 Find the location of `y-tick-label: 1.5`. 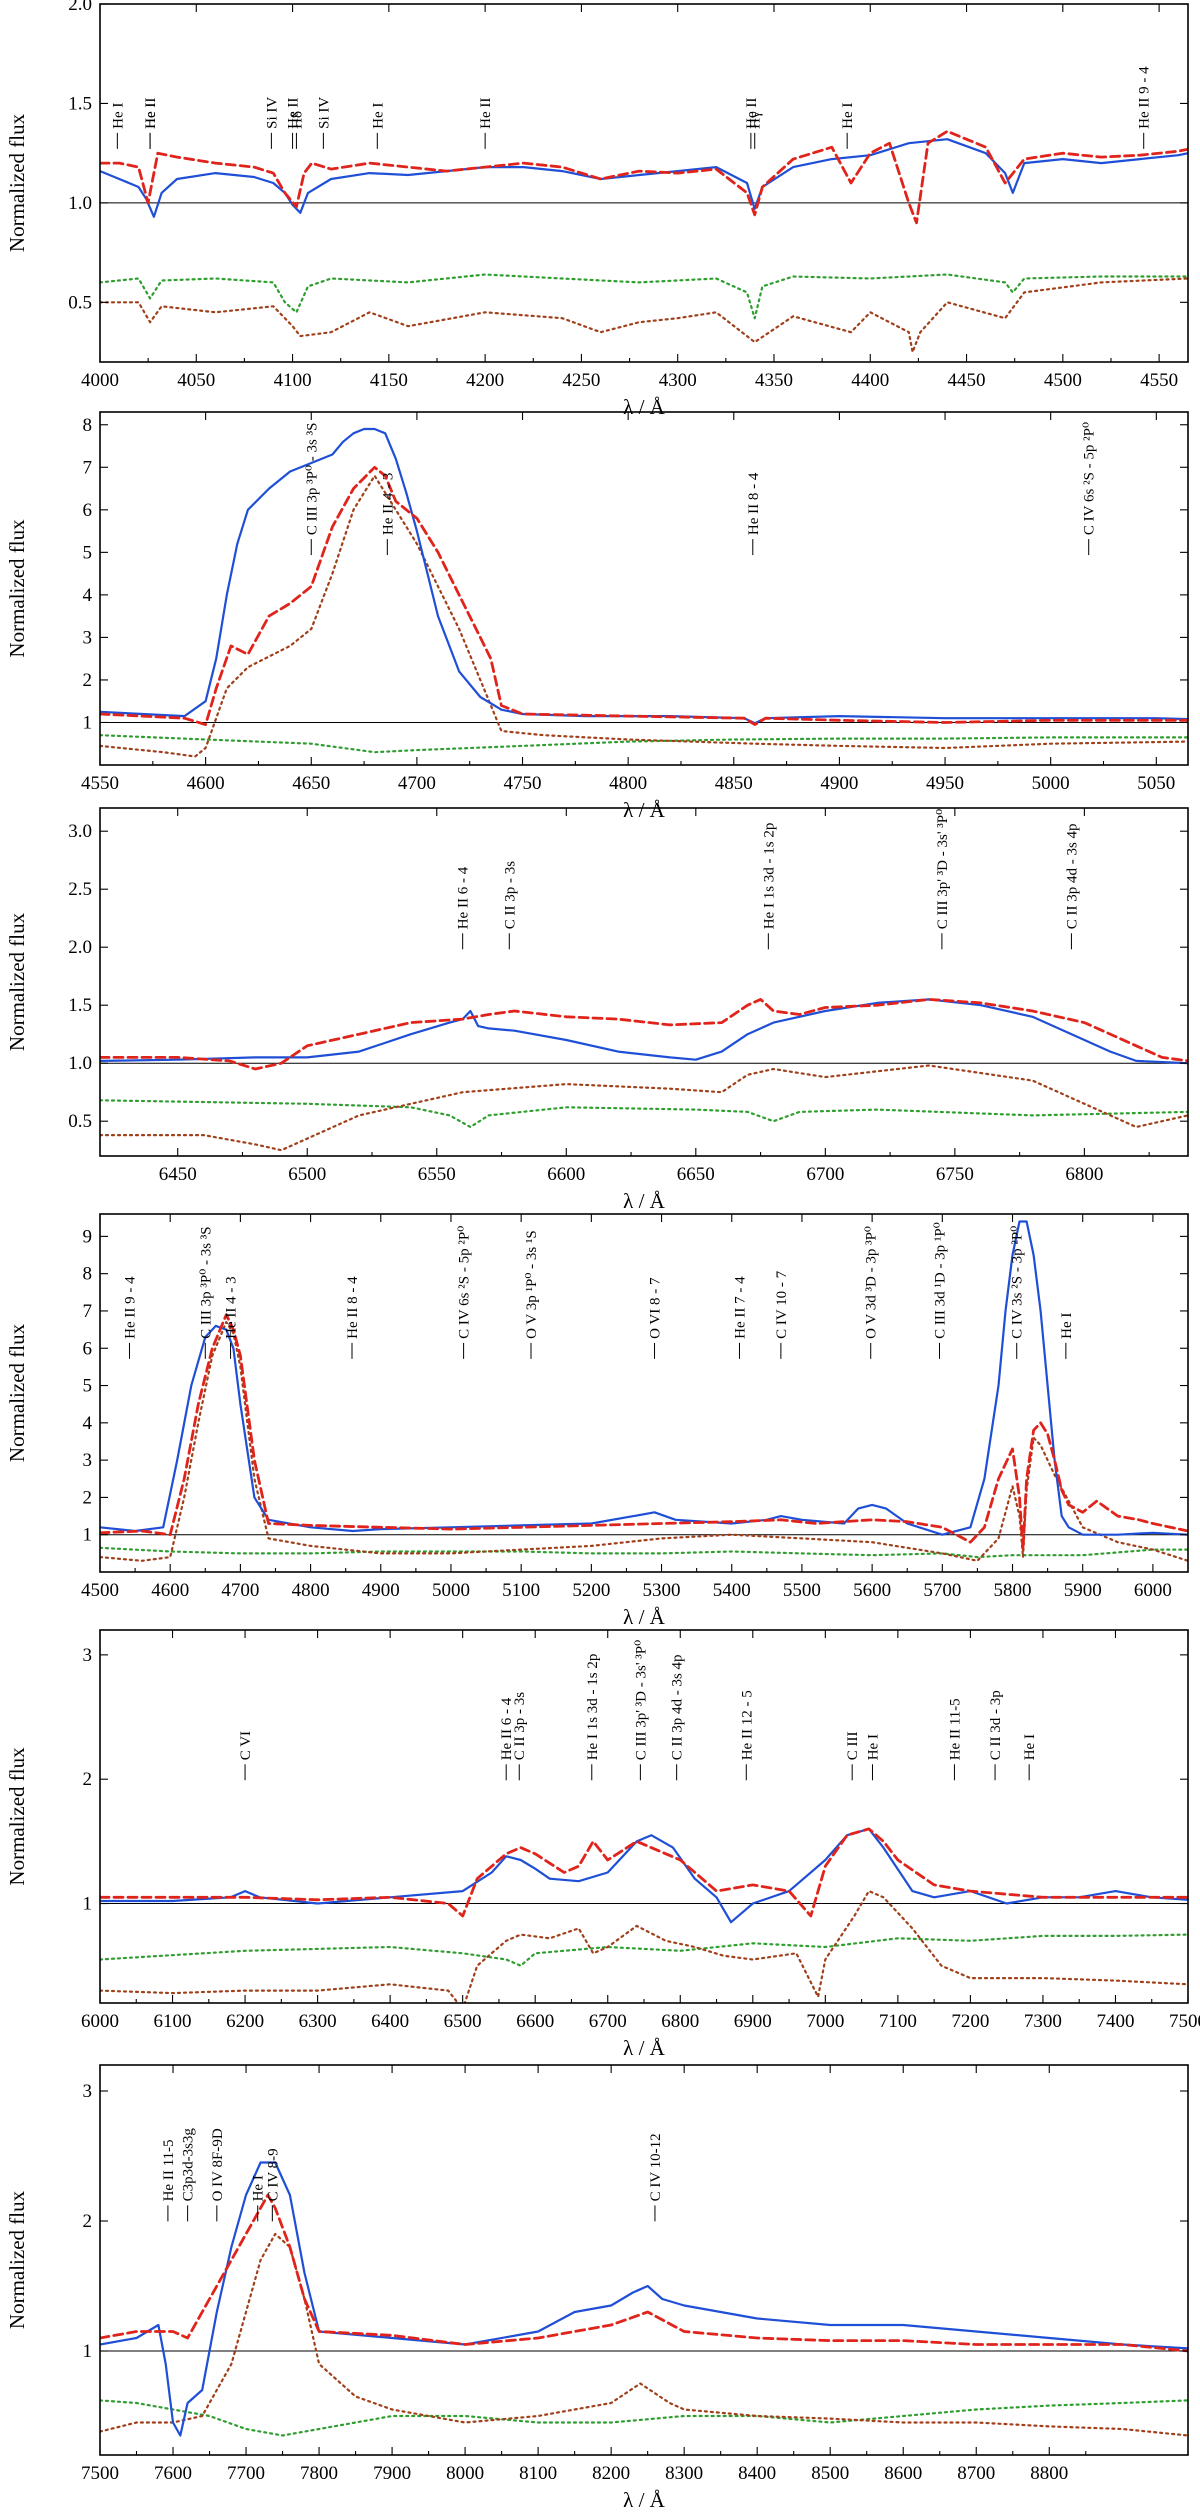

y-tick-label: 1.5 is located at coordinates (80, 103).